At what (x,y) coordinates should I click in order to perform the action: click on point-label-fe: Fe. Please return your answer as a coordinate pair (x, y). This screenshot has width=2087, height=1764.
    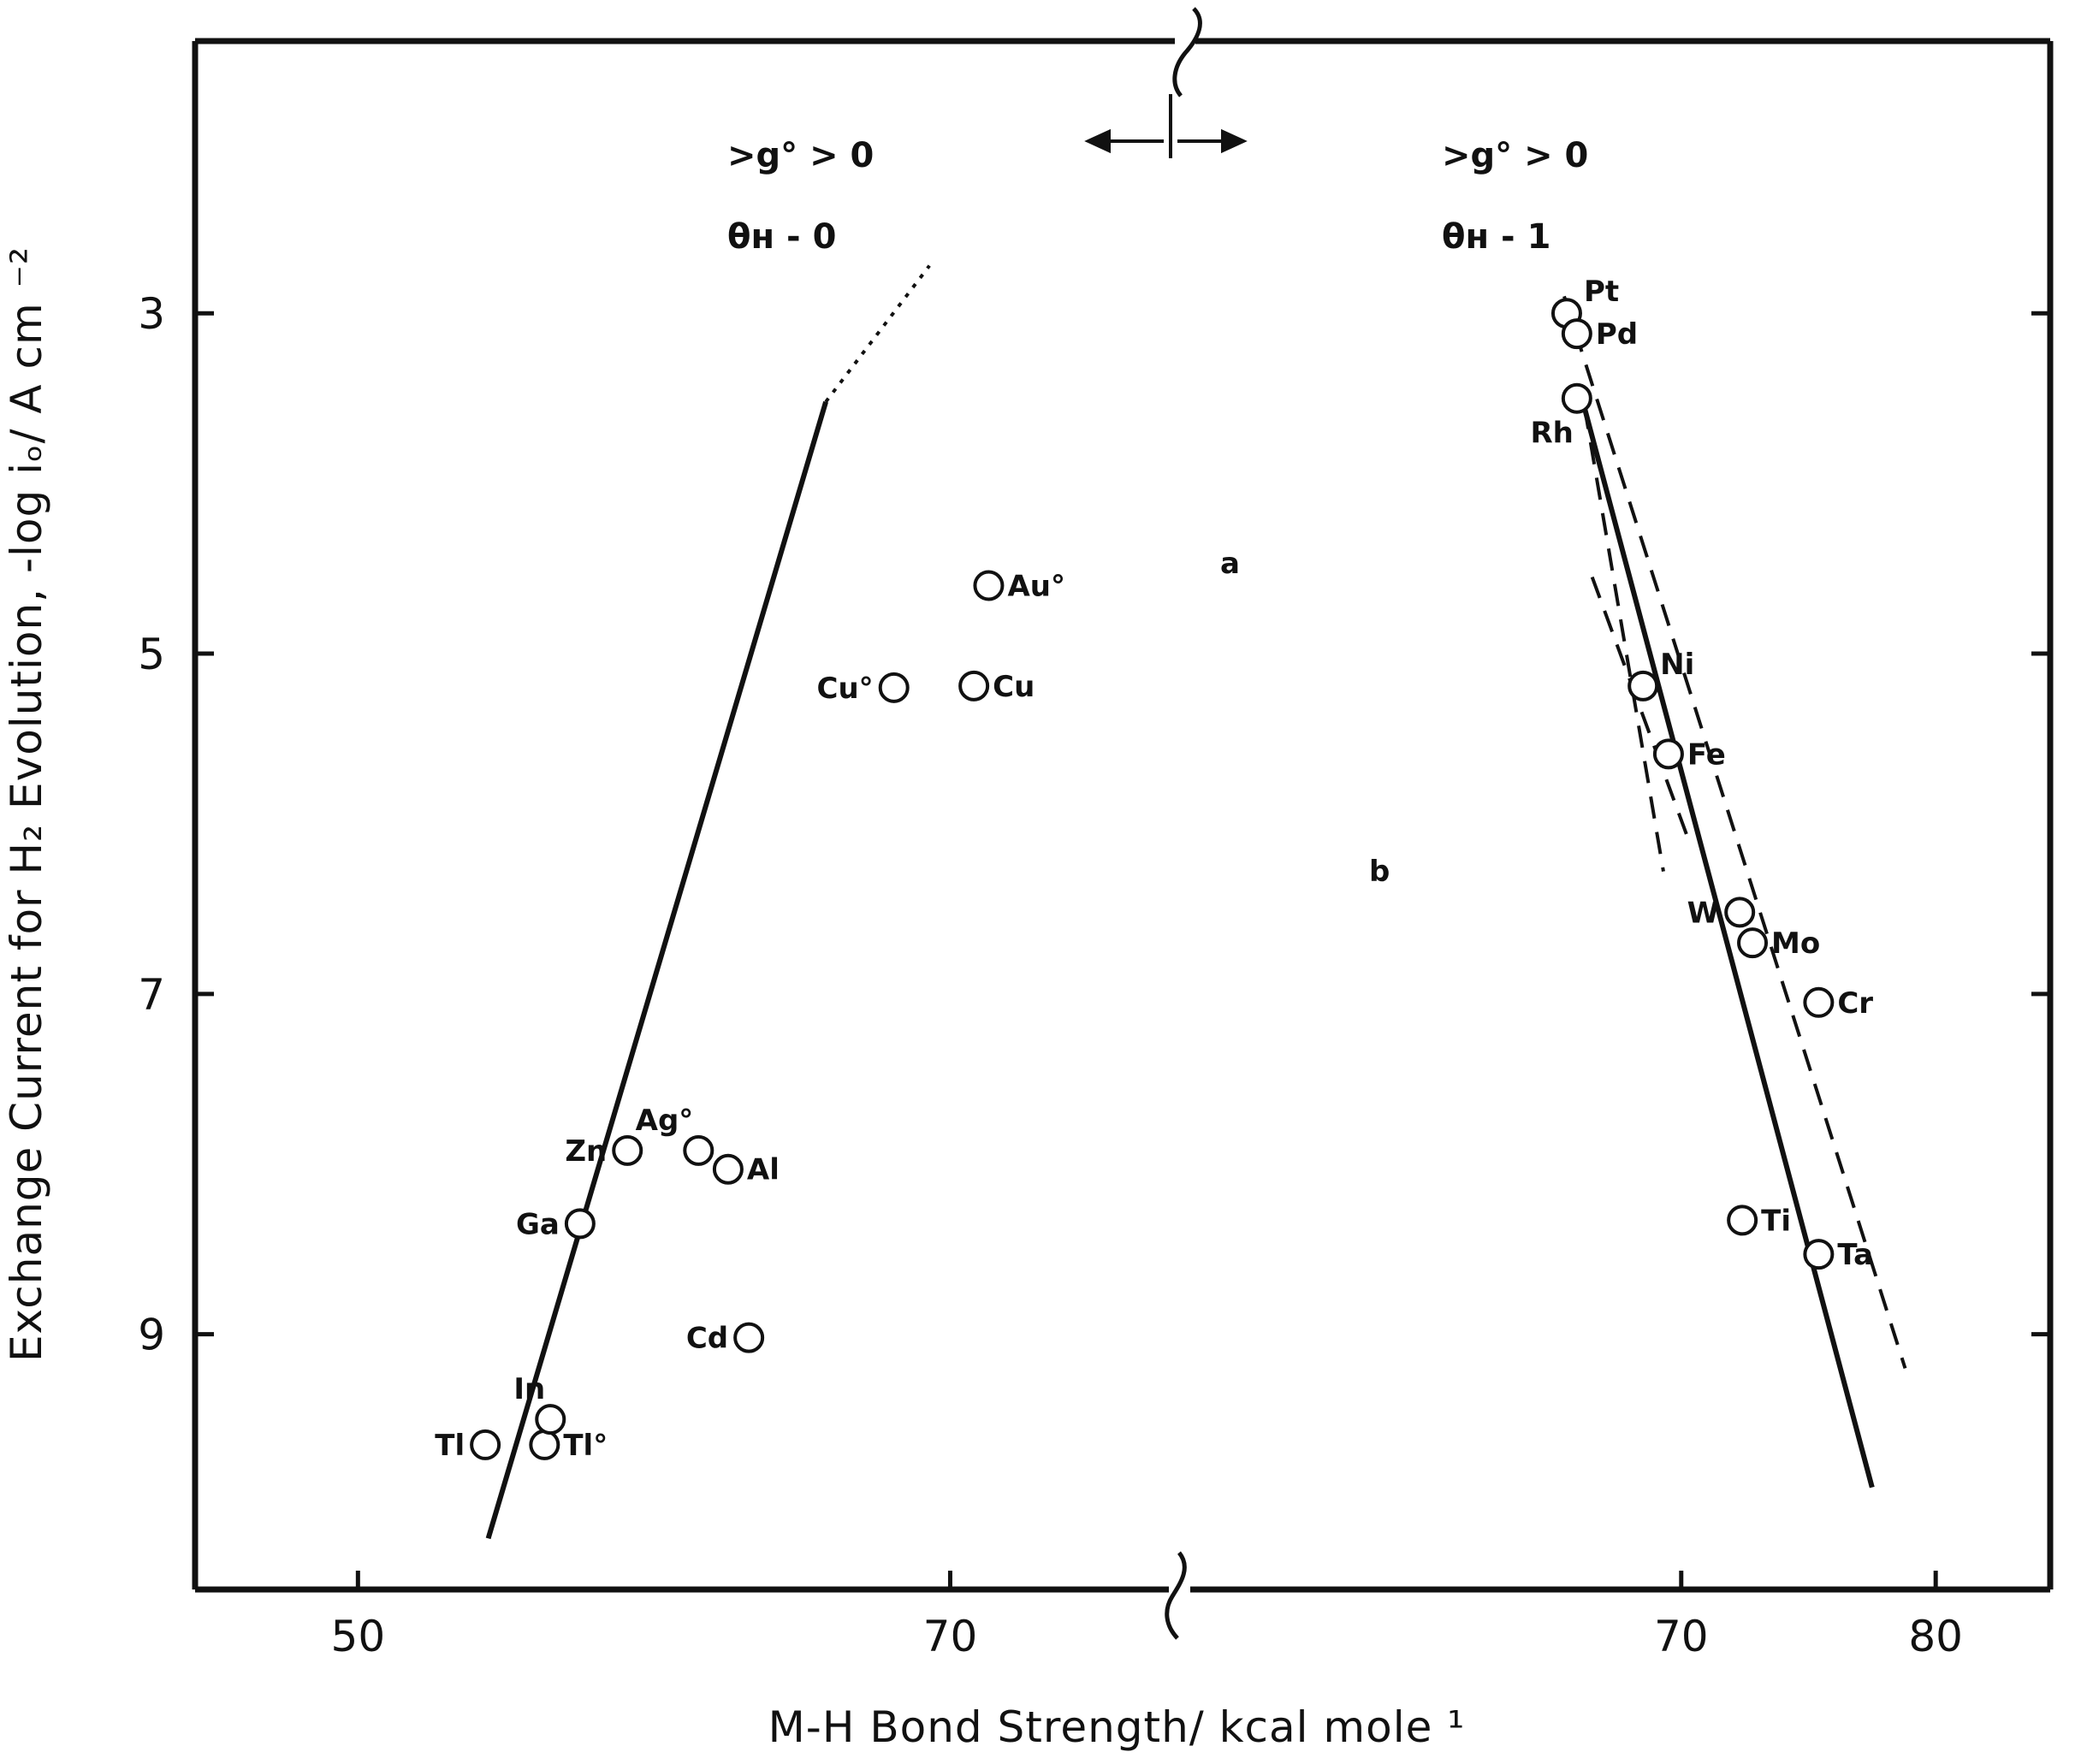
    Looking at the image, I should click on (1706, 754).